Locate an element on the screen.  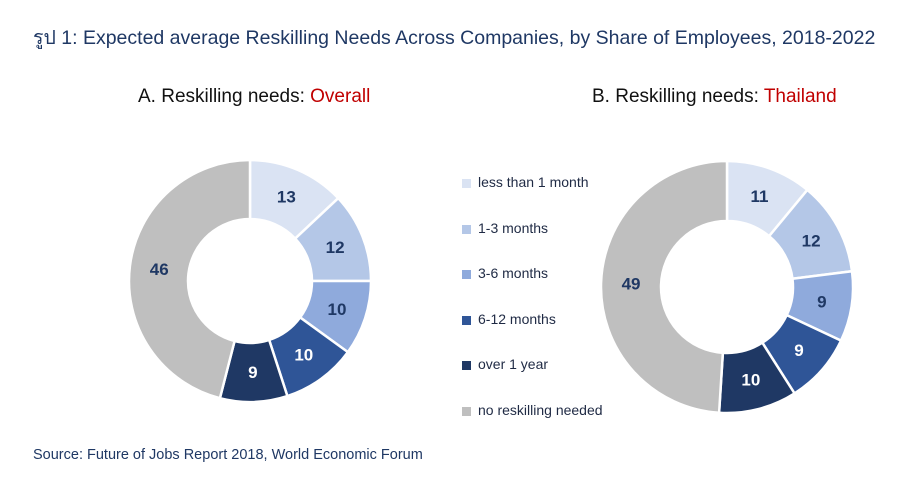
slice-value-label: 11 is located at coordinates (760, 196).